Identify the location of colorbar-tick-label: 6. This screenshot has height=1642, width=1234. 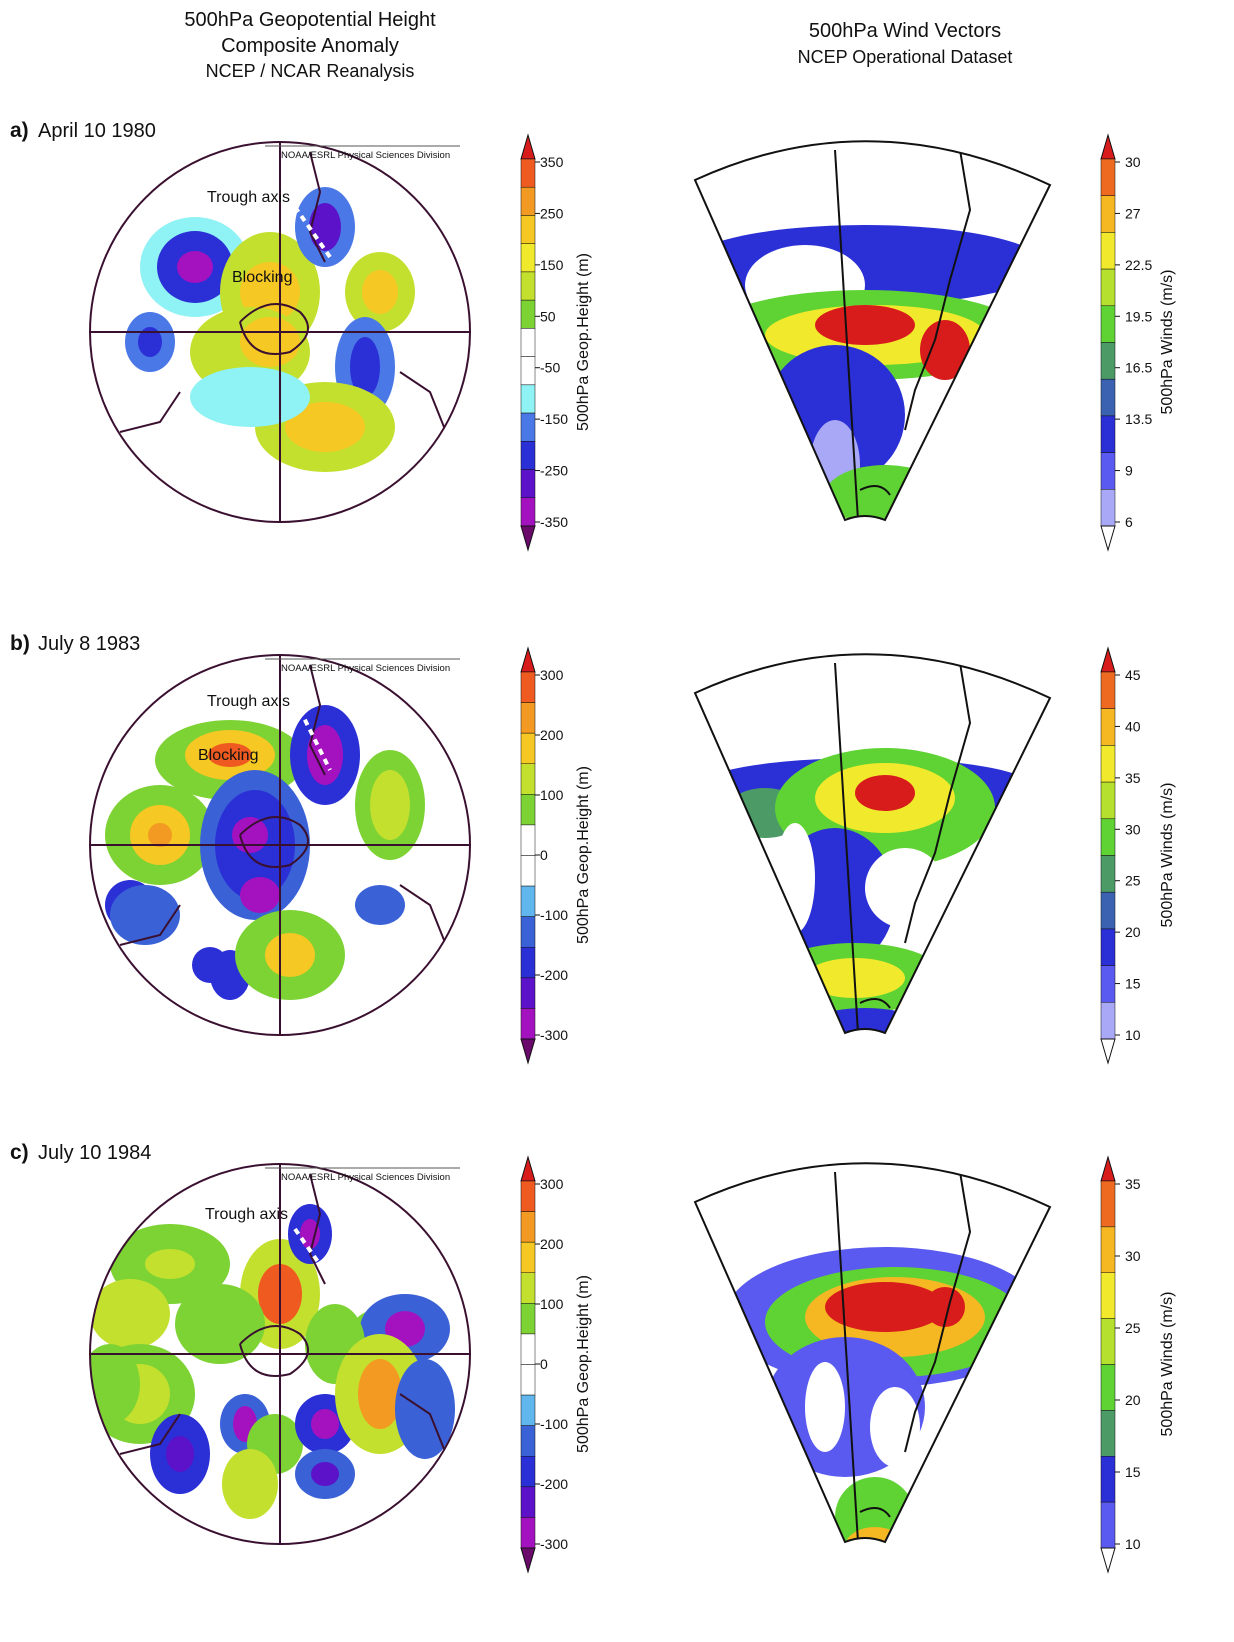
(1129, 522).